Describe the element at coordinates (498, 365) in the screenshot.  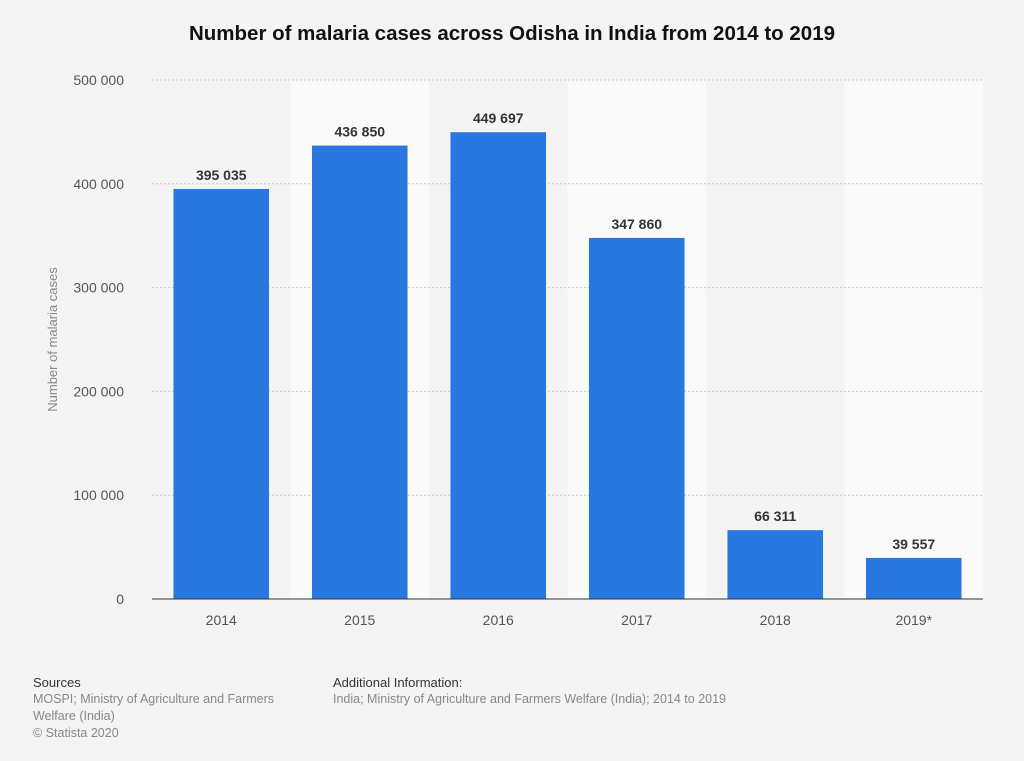
I see `bar-2016` at that location.